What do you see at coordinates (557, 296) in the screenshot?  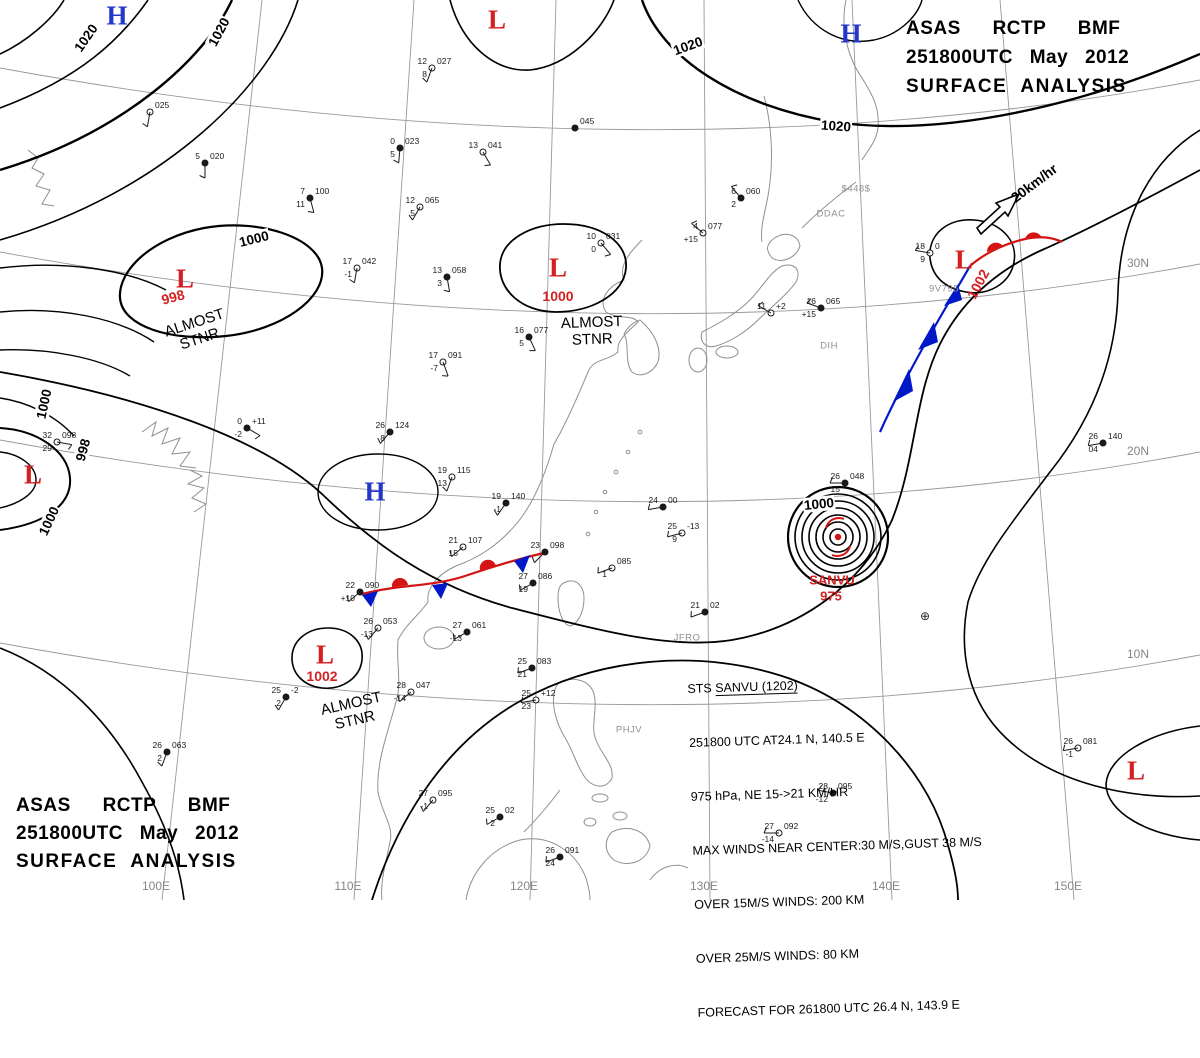 I see `low-center-value: 1000` at bounding box center [557, 296].